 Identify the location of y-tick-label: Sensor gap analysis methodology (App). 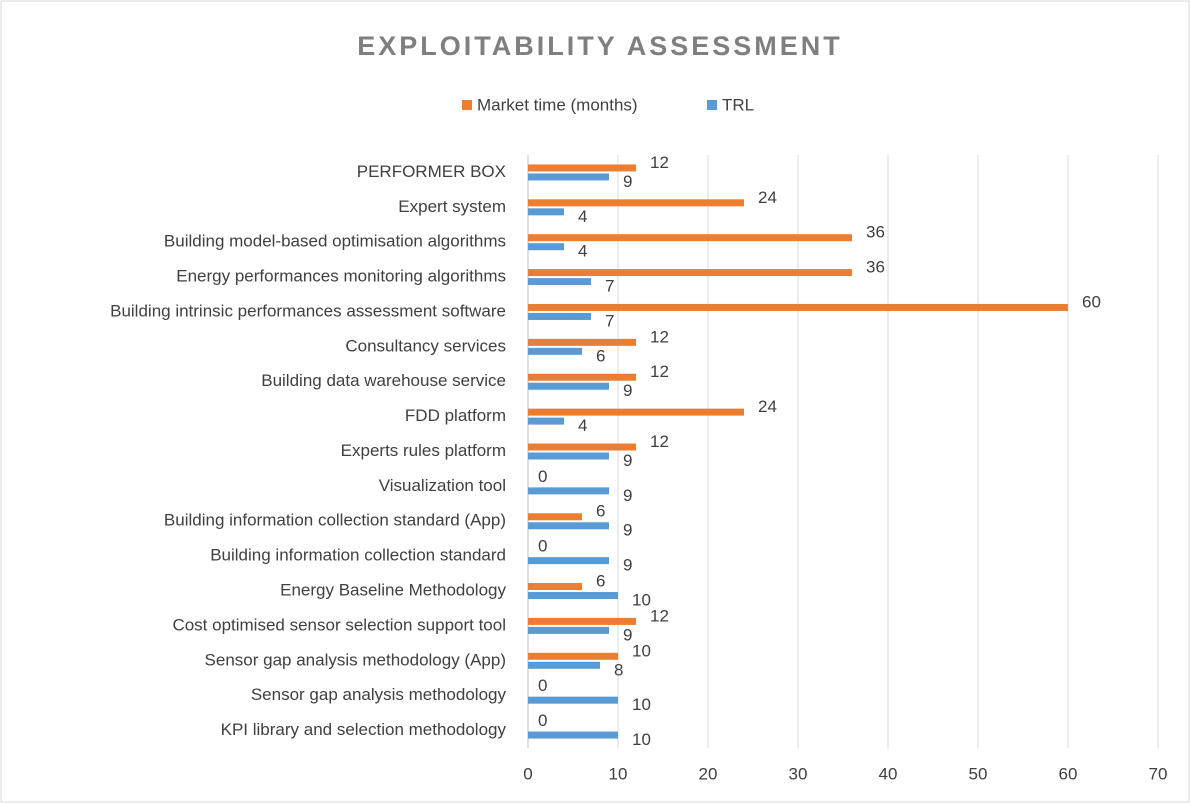
(355, 659).